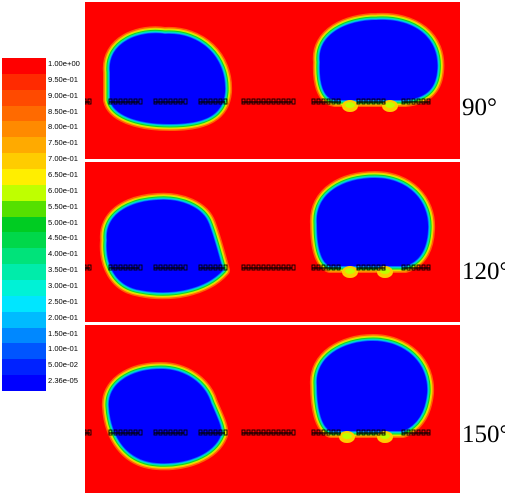 The image size is (505, 495). What do you see at coordinates (63, 143) in the screenshot?
I see `legend-label: 7.50e-01` at bounding box center [63, 143].